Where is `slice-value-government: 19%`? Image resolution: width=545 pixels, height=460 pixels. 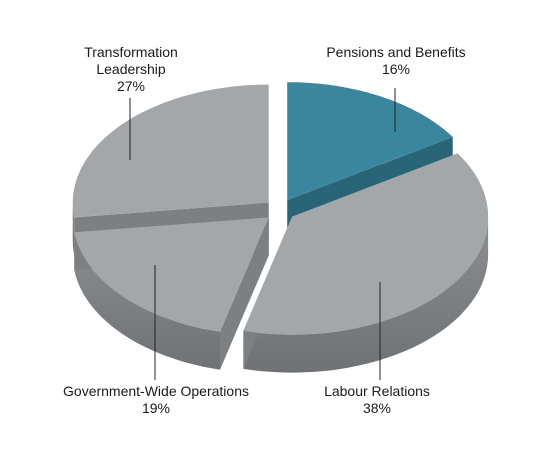 slice-value-government: 19% is located at coordinates (156, 408).